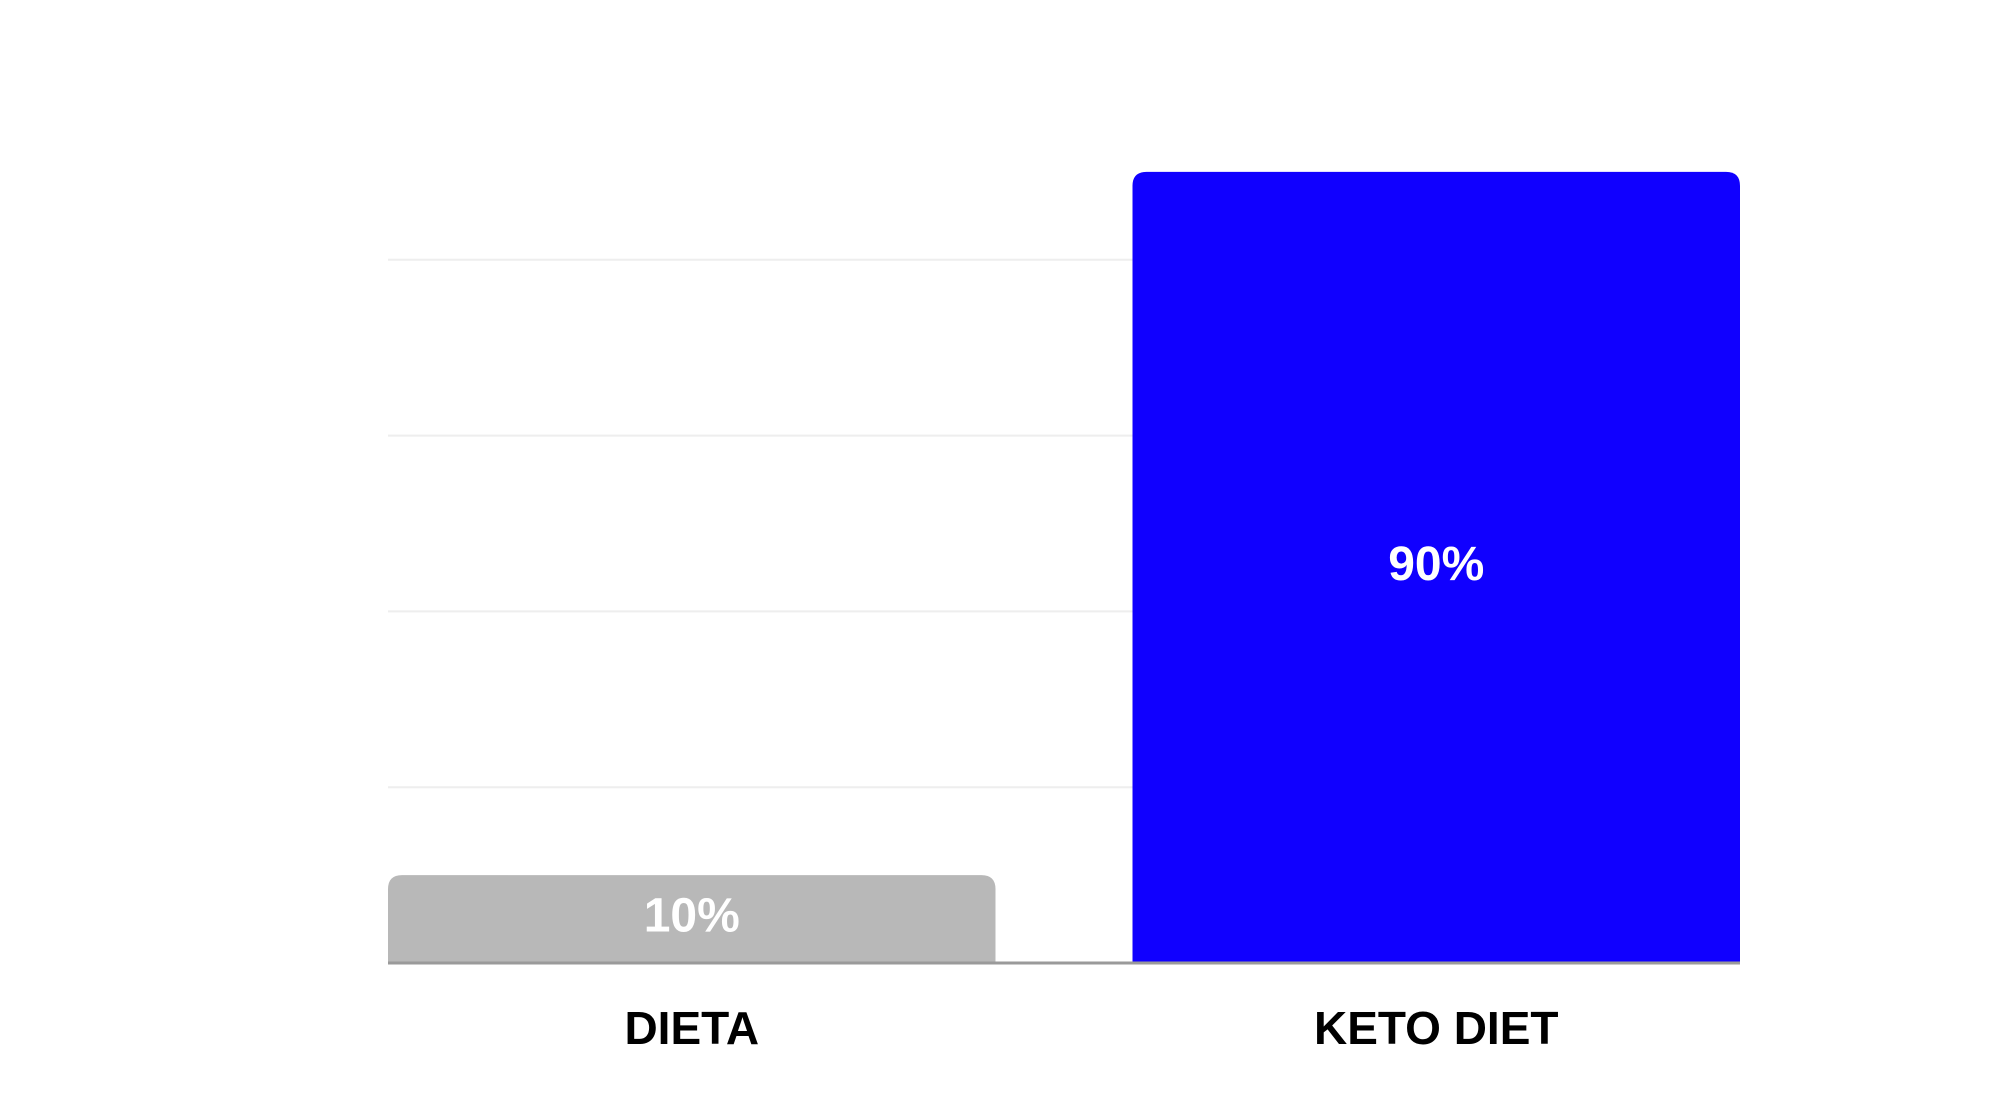 This screenshot has height=1120, width=2000. I want to click on bar, so click(692, 919).